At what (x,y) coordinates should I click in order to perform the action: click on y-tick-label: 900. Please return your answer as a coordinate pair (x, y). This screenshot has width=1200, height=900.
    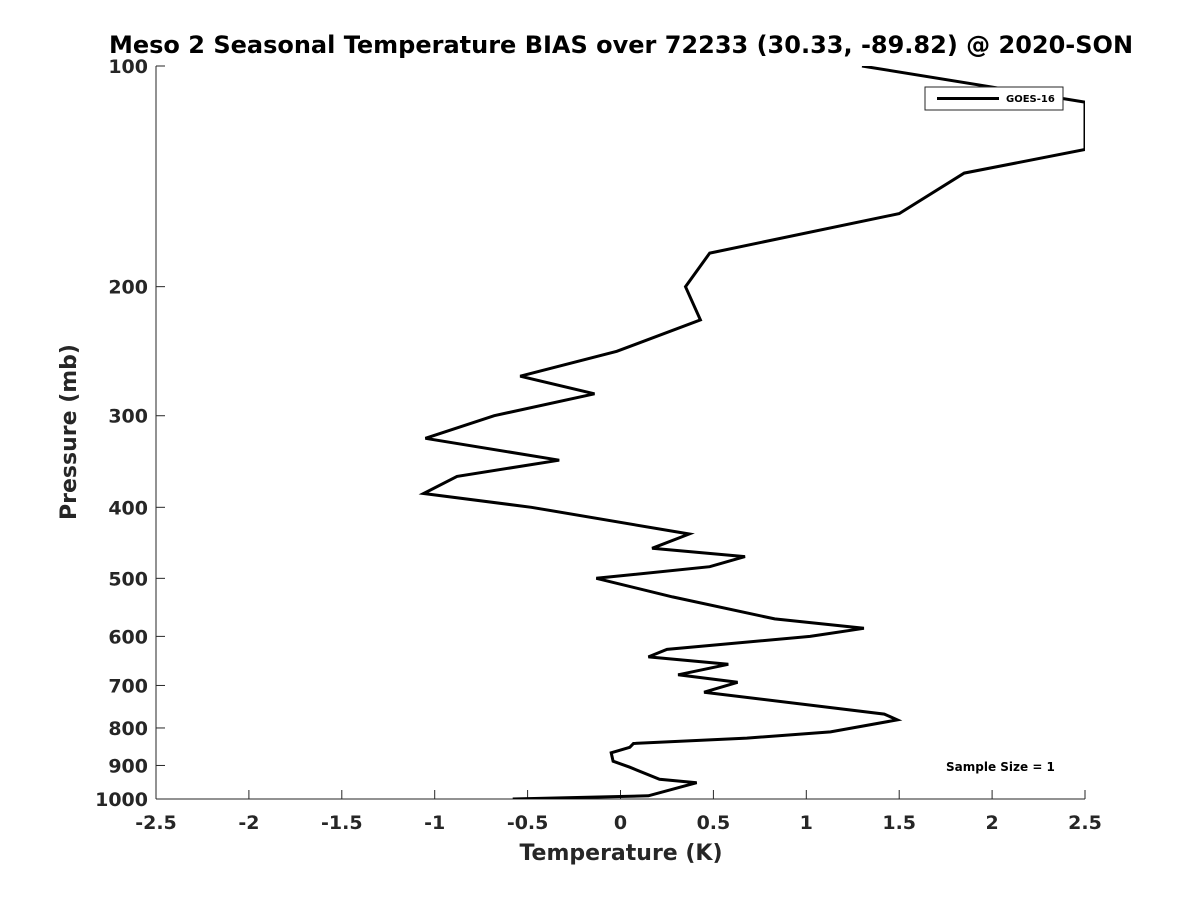
    Looking at the image, I should click on (128, 766).